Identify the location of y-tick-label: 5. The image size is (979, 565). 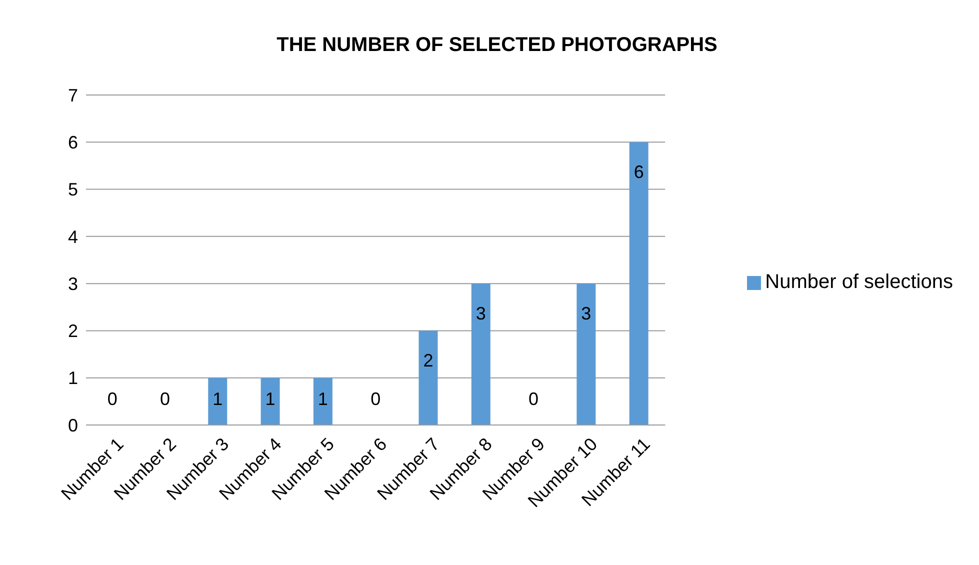
(73, 190).